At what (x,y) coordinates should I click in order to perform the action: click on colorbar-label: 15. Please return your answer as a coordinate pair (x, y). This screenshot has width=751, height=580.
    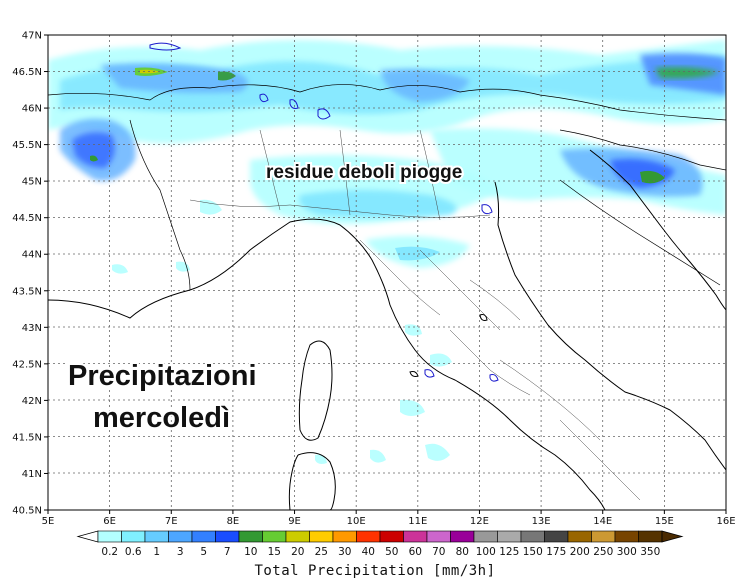
    Looking at the image, I should click on (274, 552).